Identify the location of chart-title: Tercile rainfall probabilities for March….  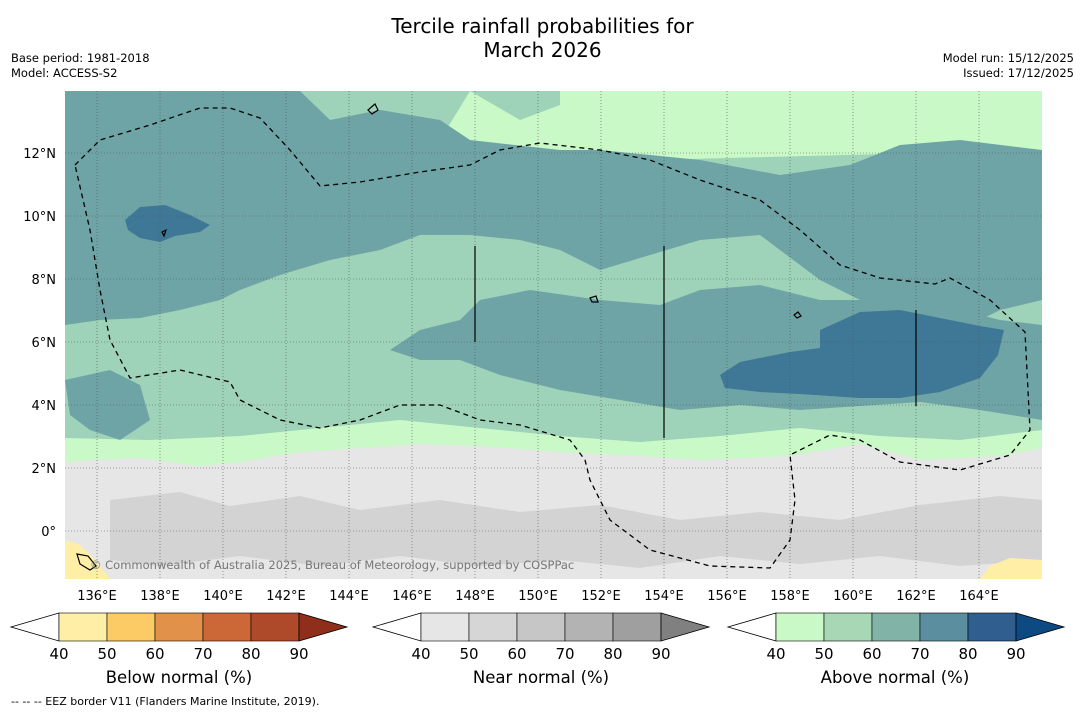
(542, 38).